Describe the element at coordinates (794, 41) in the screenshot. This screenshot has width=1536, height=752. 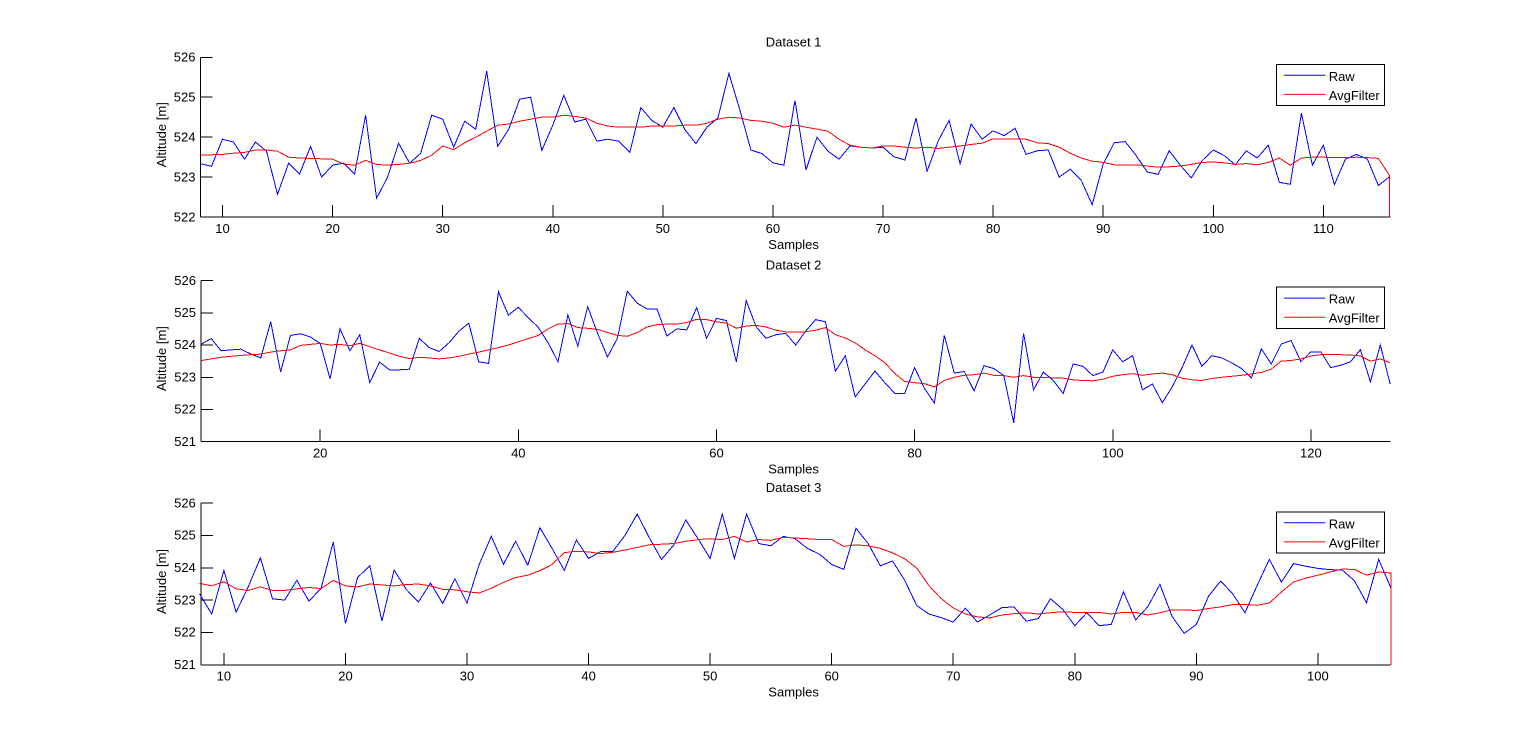
I see `svg-text: Dataset 1` at that location.